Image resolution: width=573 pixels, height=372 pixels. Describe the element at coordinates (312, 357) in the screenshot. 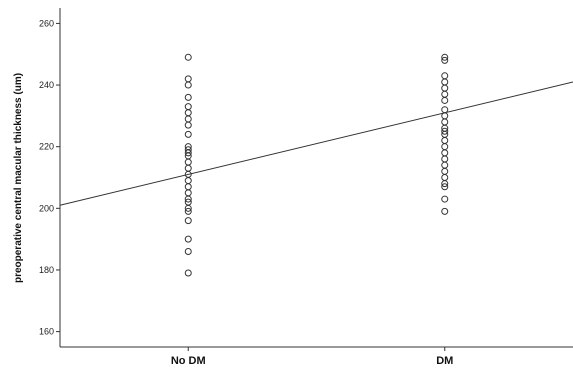

I see `x-categories: No DM DM` at that location.